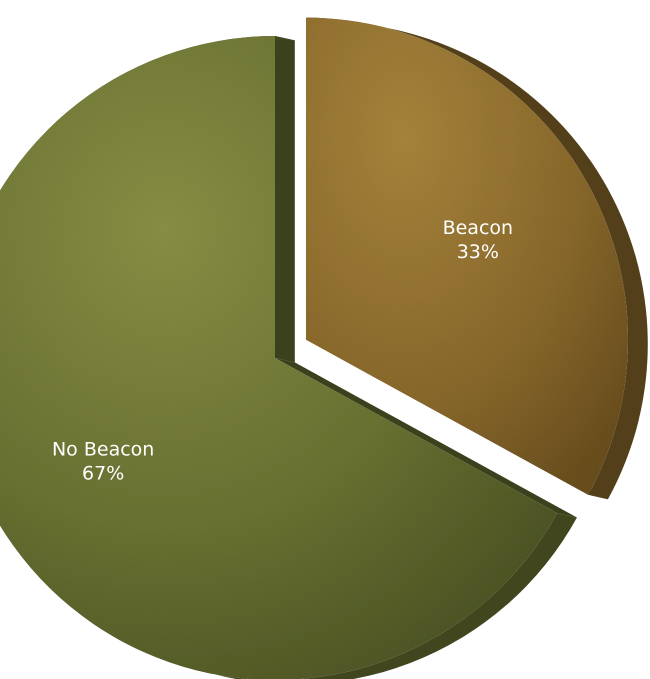 This screenshot has height=679, width=650. What do you see at coordinates (103, 474) in the screenshot?
I see `slice-label-no-beacon-value: 67%` at bounding box center [103, 474].